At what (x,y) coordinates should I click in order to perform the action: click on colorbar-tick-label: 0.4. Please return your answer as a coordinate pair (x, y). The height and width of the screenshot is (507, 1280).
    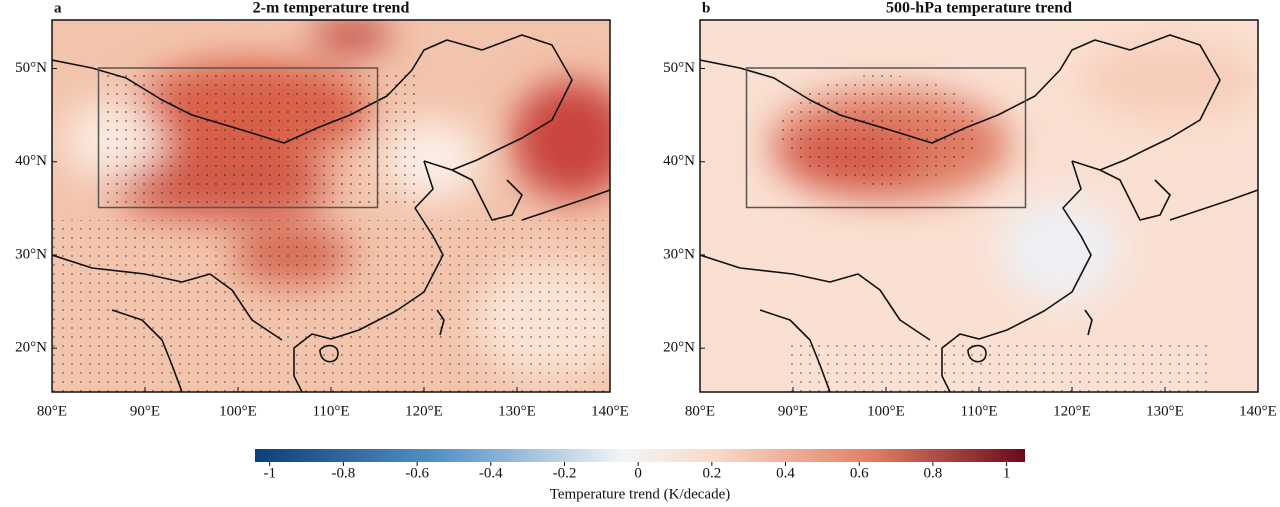
    Looking at the image, I should click on (785, 473).